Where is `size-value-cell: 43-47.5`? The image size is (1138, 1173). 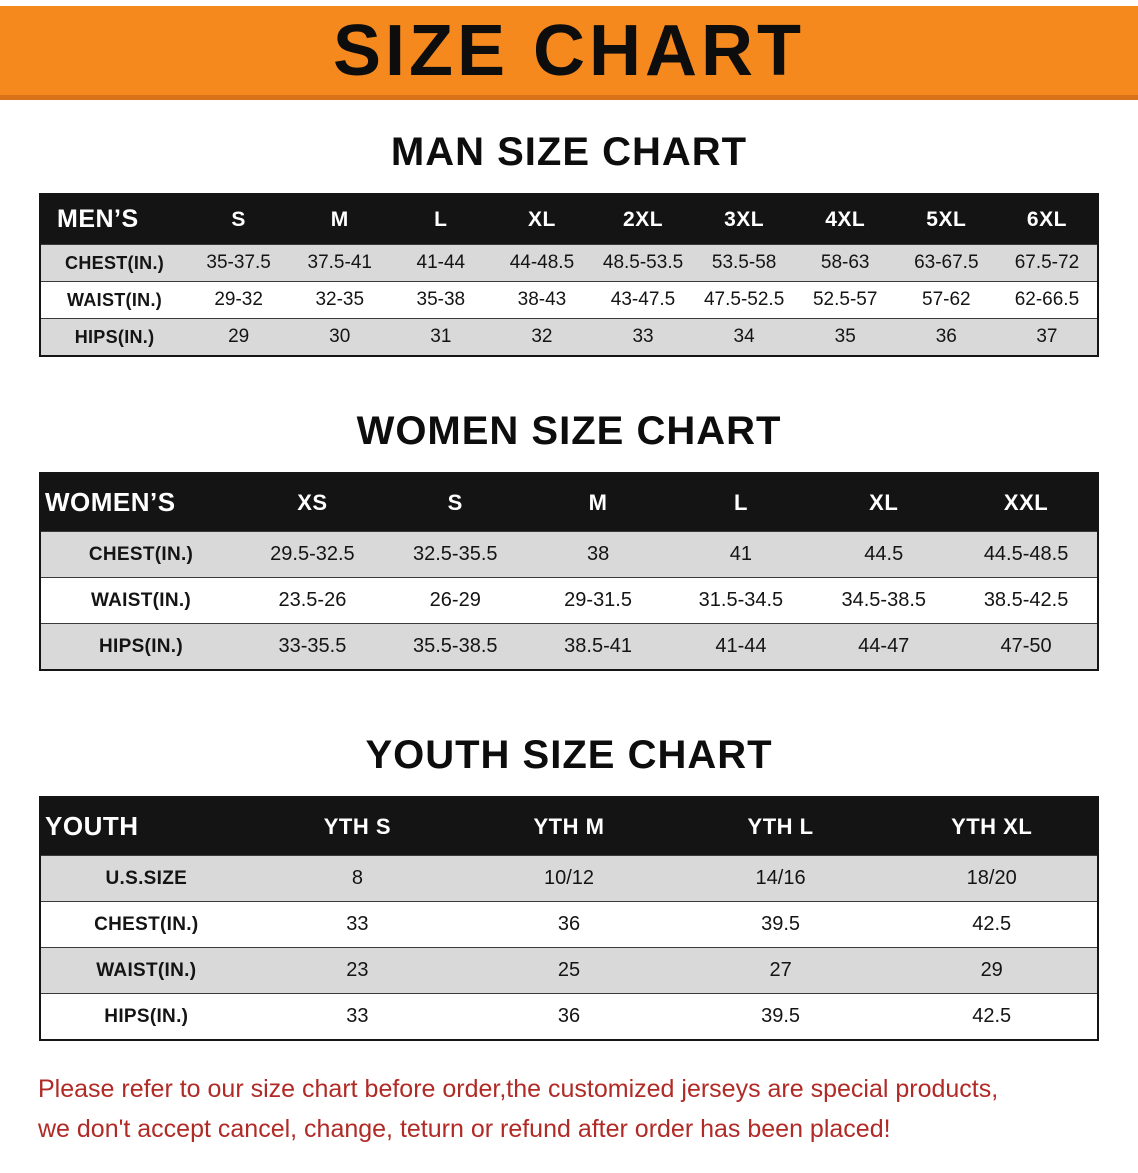 size-value-cell: 43-47.5 is located at coordinates (643, 300).